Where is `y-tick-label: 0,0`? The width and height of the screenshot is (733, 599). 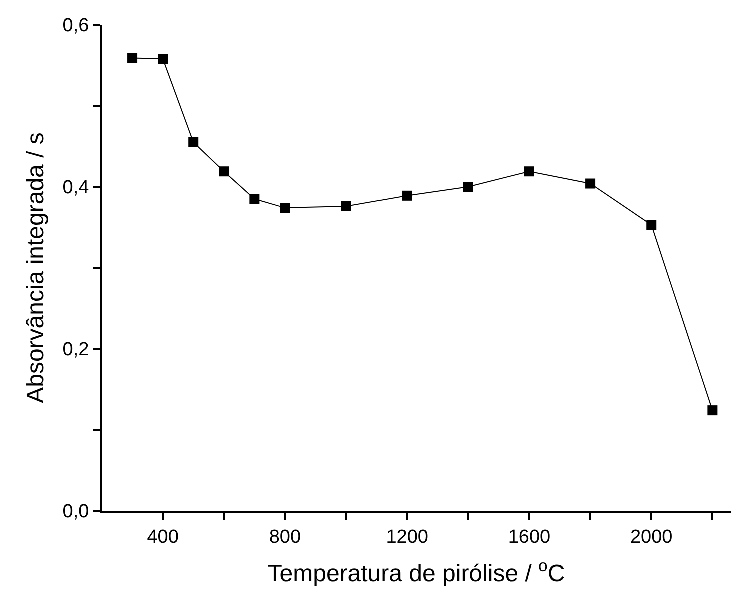 y-tick-label: 0,0 is located at coordinates (76, 512).